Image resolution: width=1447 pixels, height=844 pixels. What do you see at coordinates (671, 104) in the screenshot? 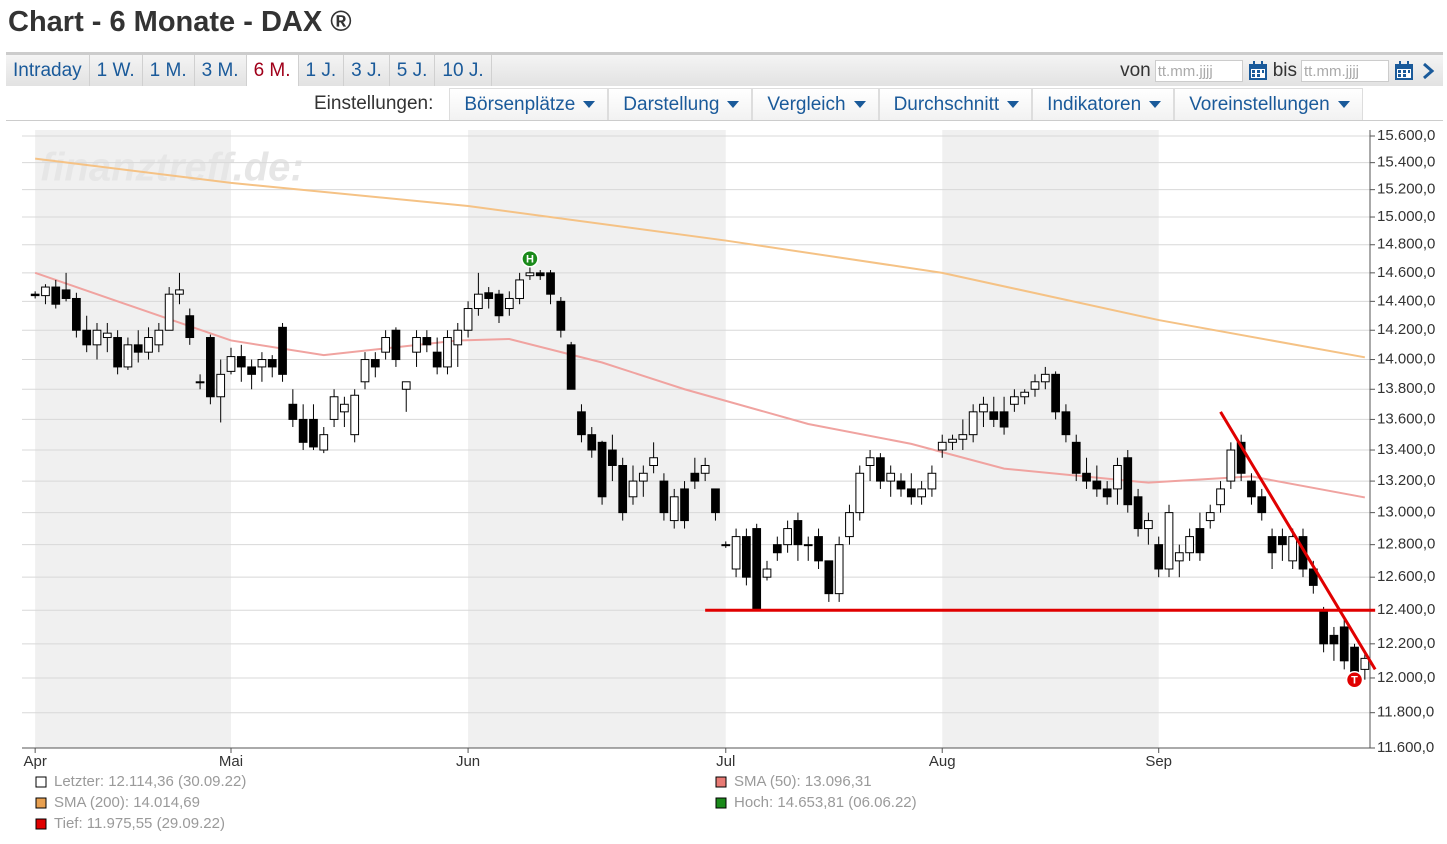
I see `menu-label: Darstellung` at bounding box center [671, 104].